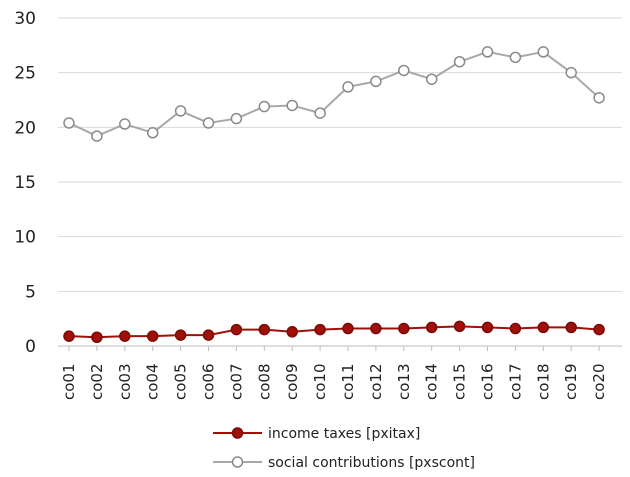 The width and height of the screenshot is (630, 477). What do you see at coordinates (599, 381) in the screenshot?
I see `x-tick-label: co20` at bounding box center [599, 381].